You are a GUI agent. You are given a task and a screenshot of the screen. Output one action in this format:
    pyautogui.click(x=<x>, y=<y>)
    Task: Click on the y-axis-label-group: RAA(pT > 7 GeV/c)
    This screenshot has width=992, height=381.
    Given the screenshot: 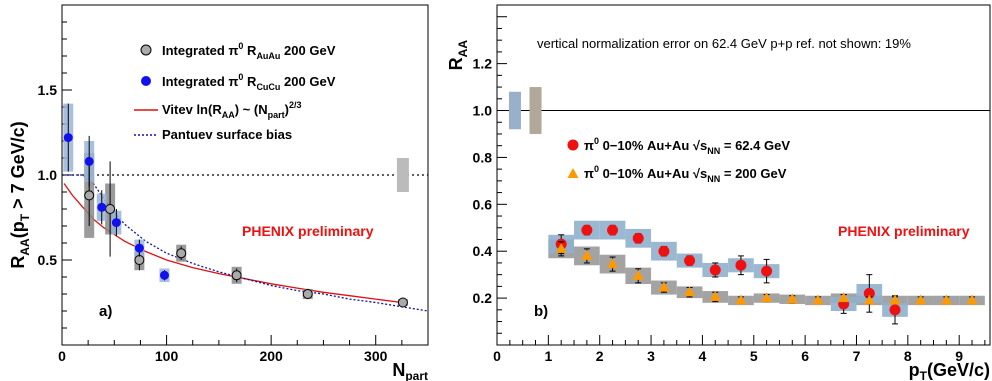 What is the action you would take?
    pyautogui.click(x=20, y=194)
    